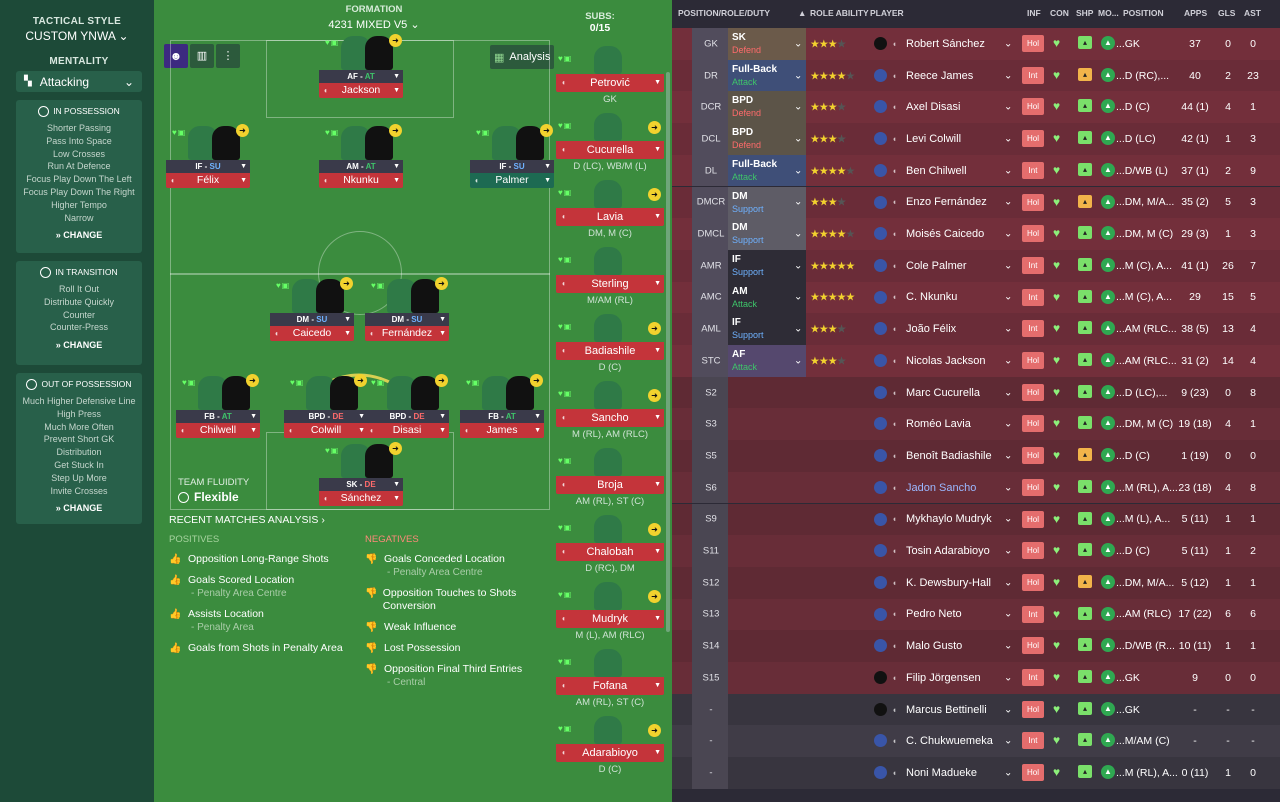  I want to click on role-badge: AM - AT ▼, so click(361, 166).